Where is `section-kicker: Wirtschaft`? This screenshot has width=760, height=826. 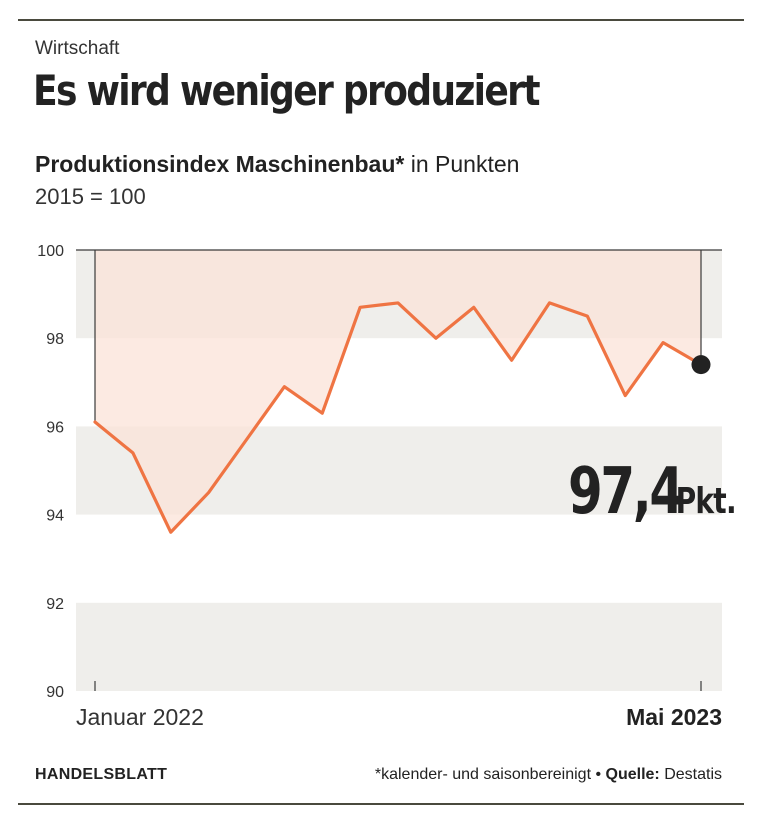
section-kicker: Wirtschaft is located at coordinates (77, 48).